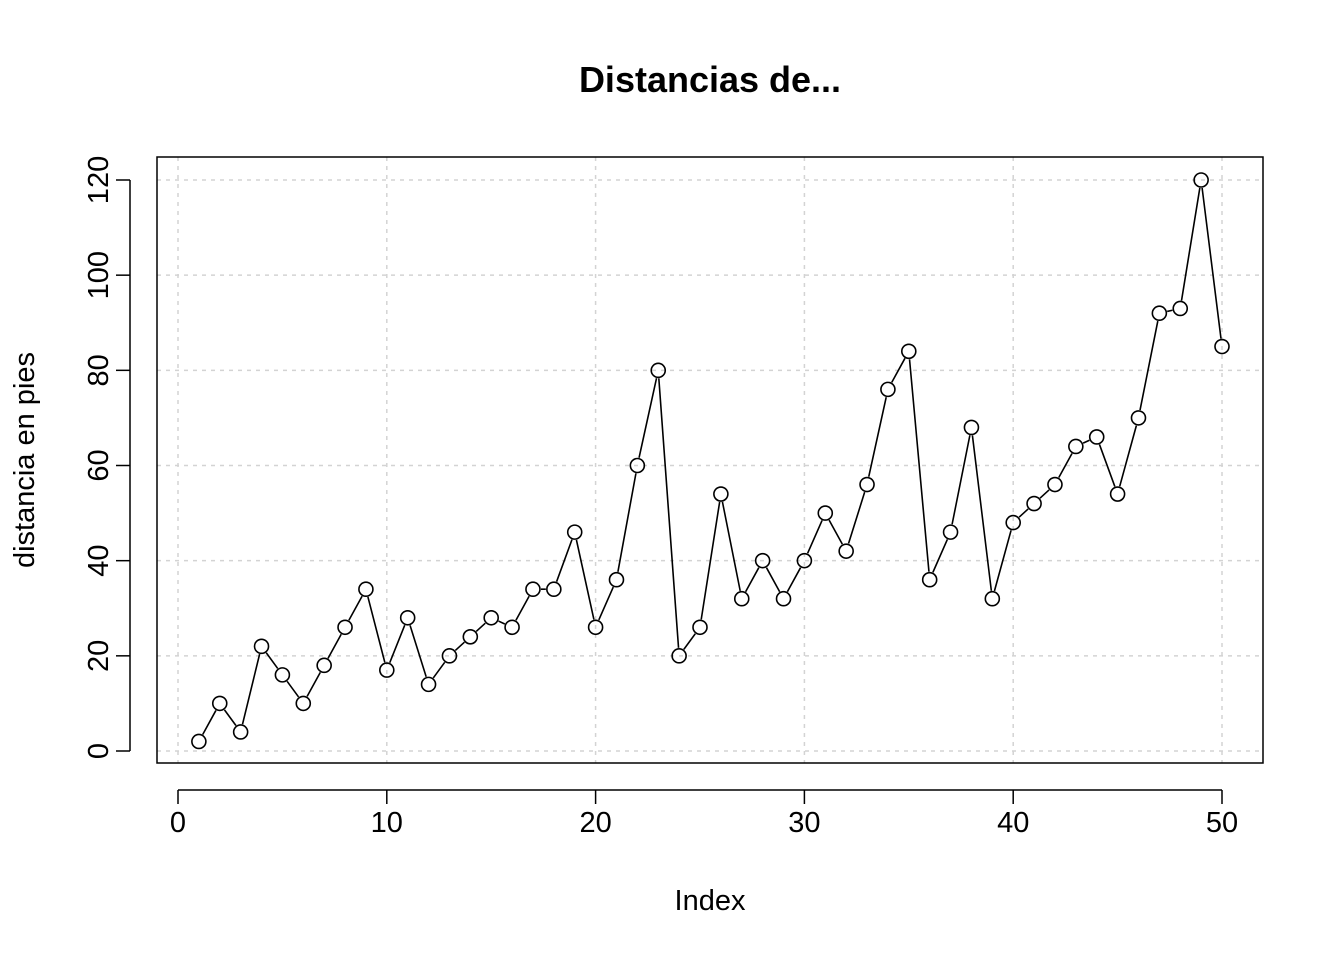  I want to click on x-tick-label: 40, so click(1013, 823).